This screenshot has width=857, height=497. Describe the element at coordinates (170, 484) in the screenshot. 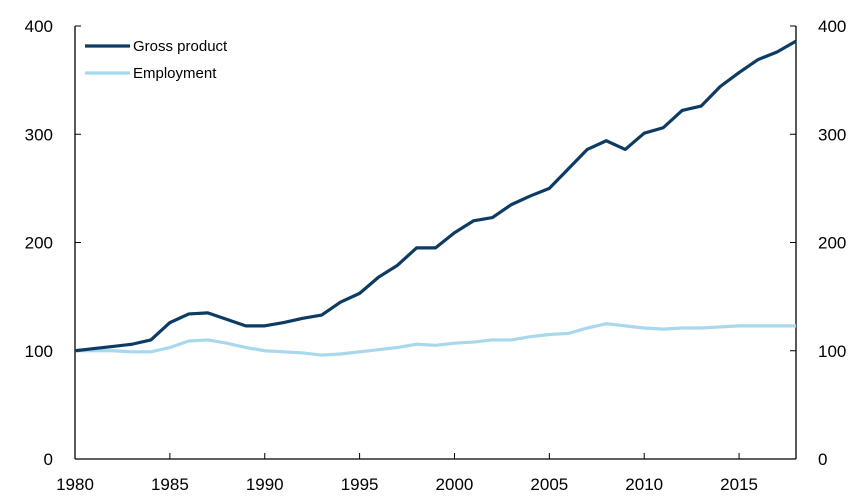

I see `x-tick-label: 1985` at that location.